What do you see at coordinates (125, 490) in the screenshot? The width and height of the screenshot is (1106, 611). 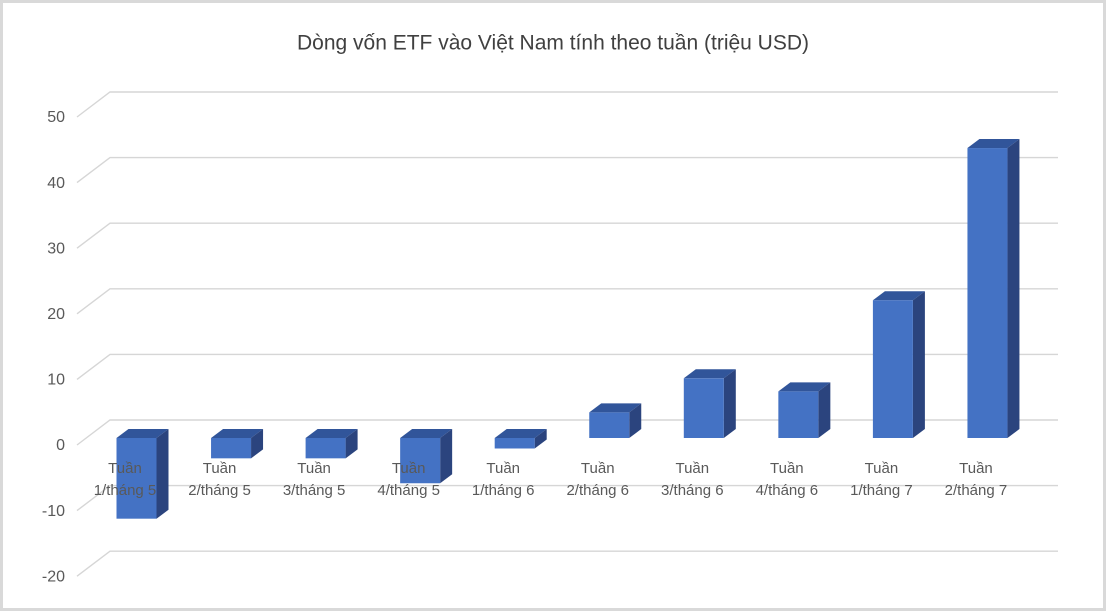 I see `x-axis-category-label-line2: 1/tháng 5` at bounding box center [125, 490].